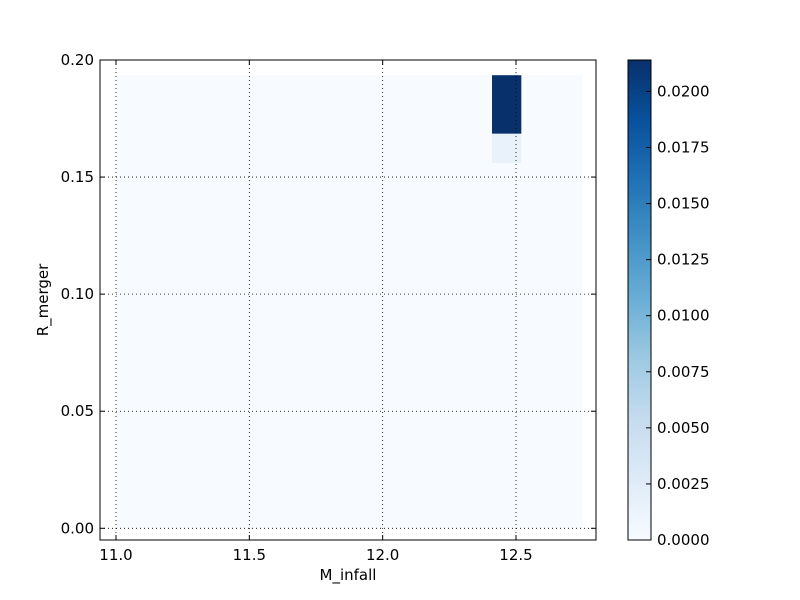 Image resolution: width=800 pixels, height=600 pixels. Describe the element at coordinates (683, 316) in the screenshot. I see `colorbar-tick-label: 0.0100` at that location.